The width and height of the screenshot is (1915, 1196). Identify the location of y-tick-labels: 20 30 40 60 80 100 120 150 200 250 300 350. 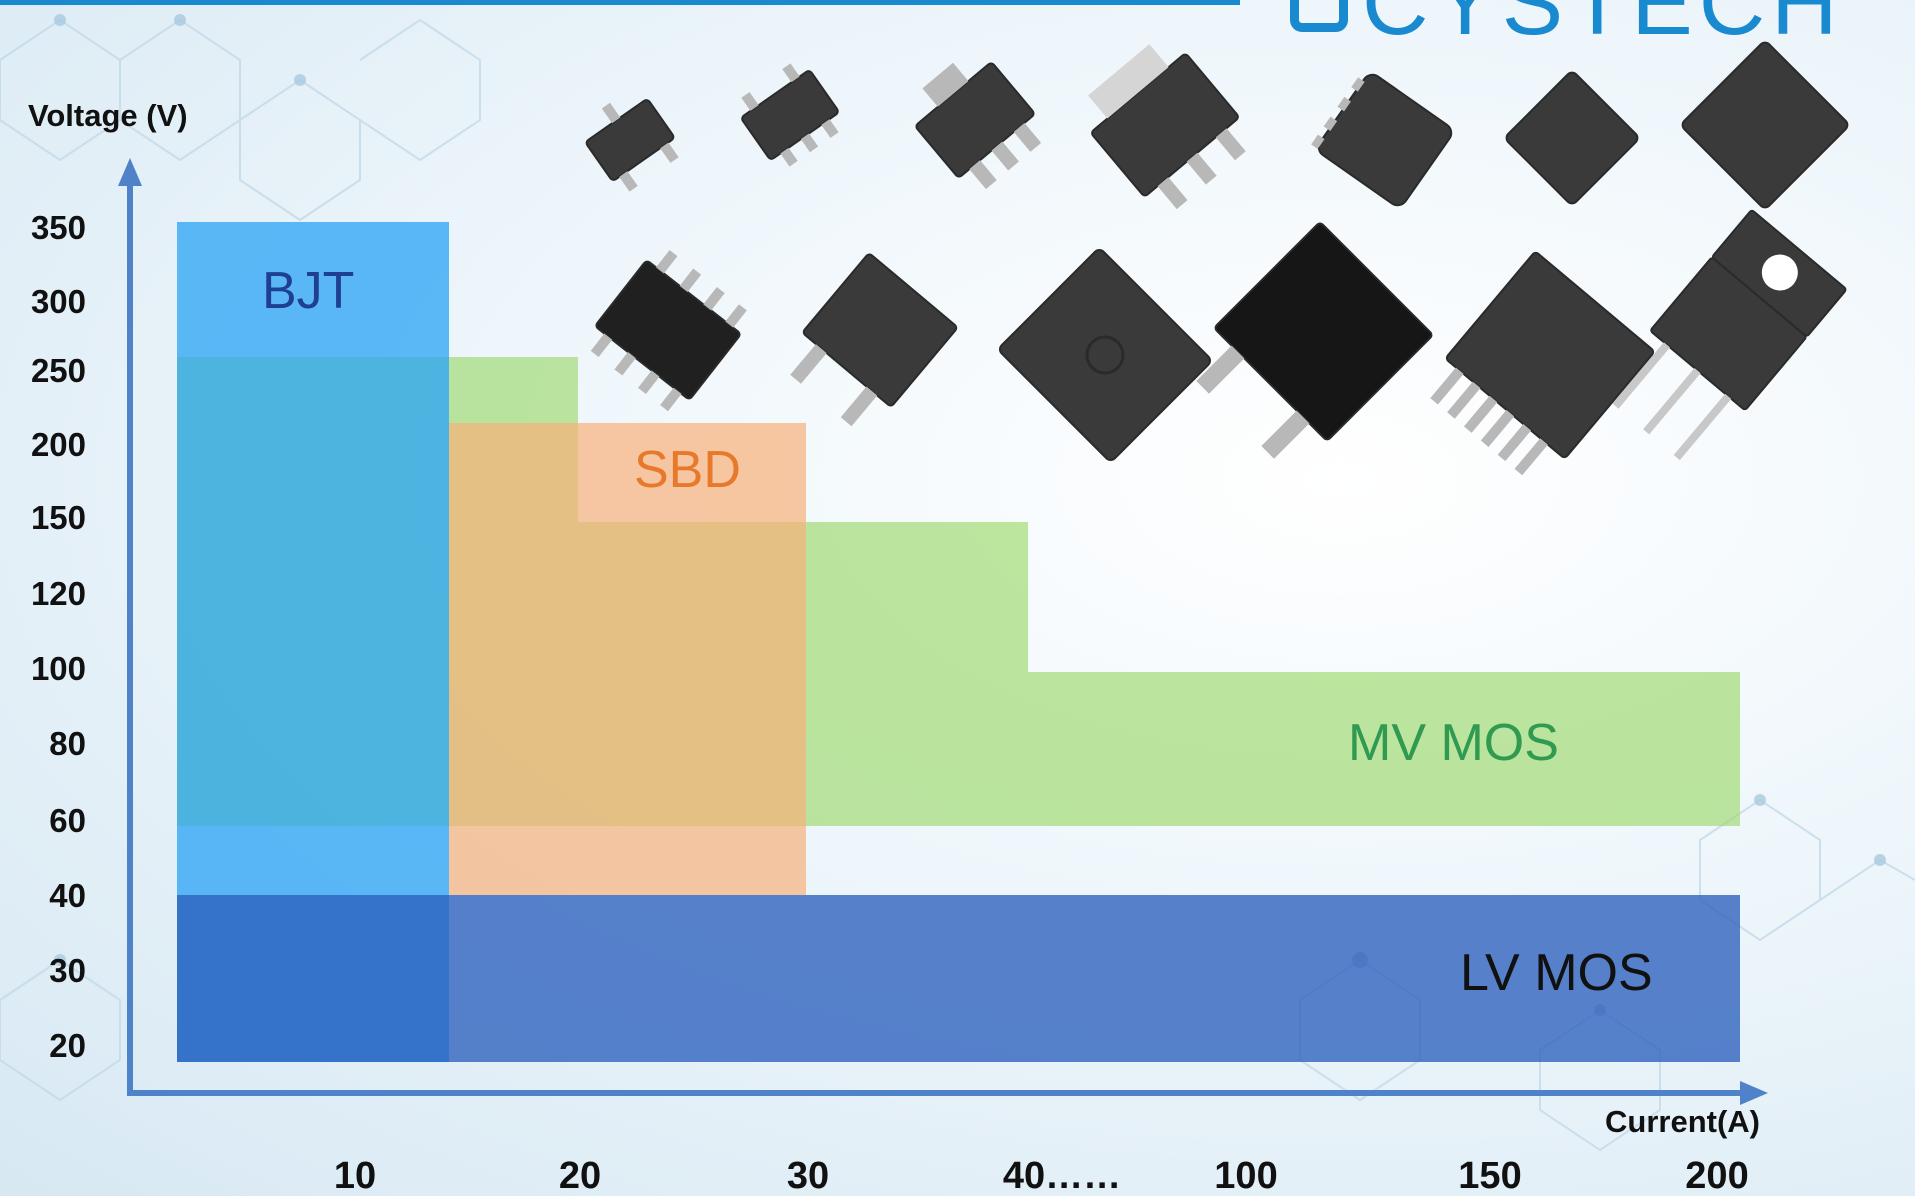
(58, 636).